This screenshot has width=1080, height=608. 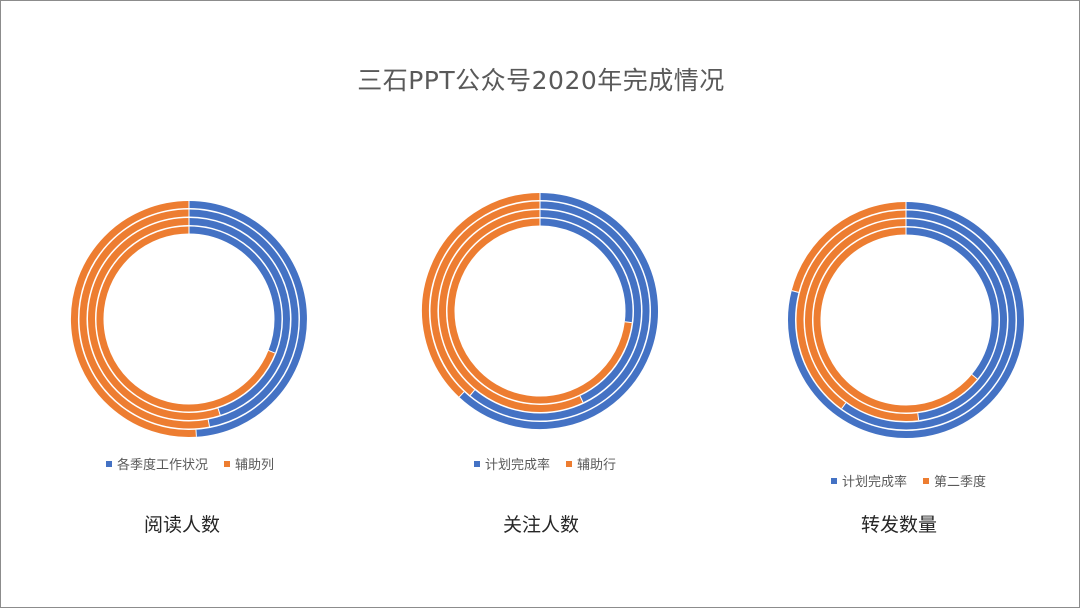 I want to click on donut-chart-reading, so click(x=188, y=319).